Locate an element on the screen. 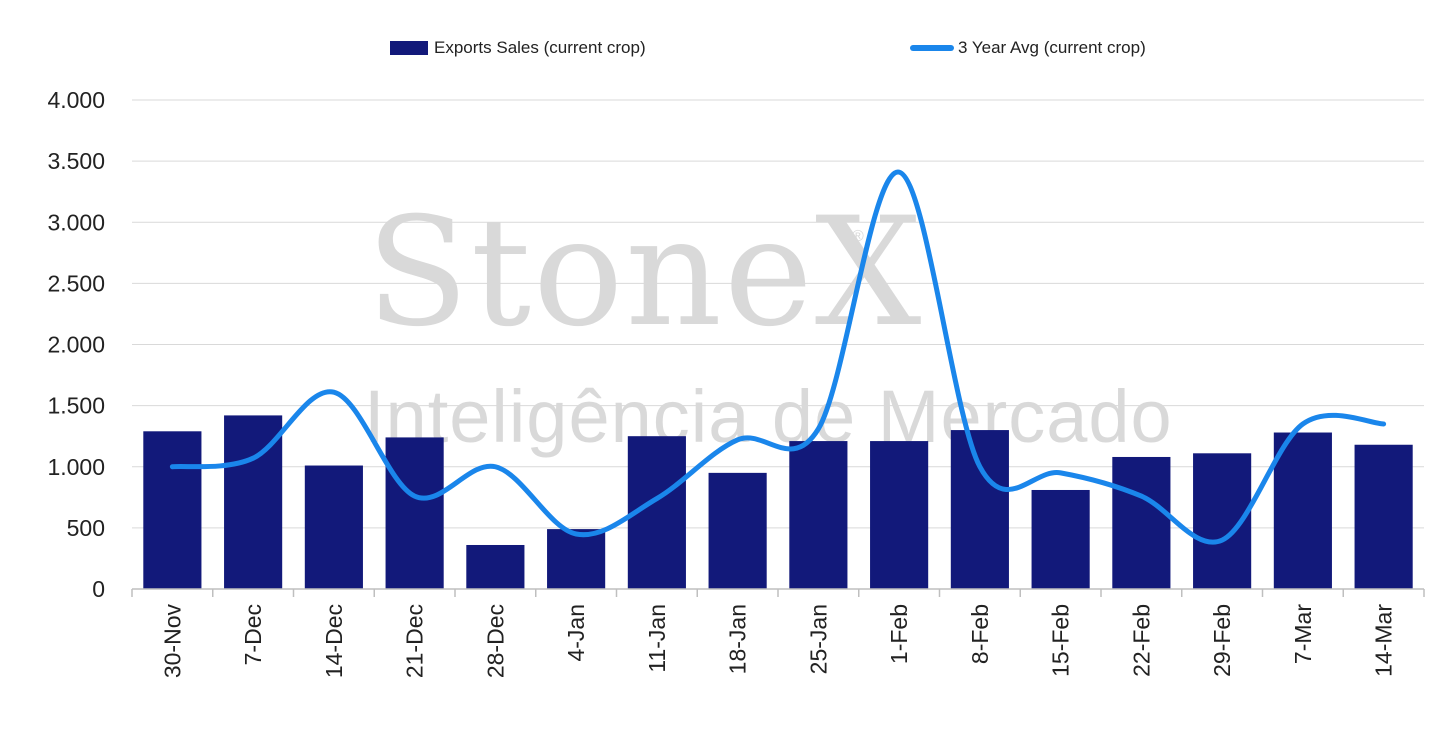 This screenshot has height=752, width=1449. legend-bar-swatch is located at coordinates (409, 48).